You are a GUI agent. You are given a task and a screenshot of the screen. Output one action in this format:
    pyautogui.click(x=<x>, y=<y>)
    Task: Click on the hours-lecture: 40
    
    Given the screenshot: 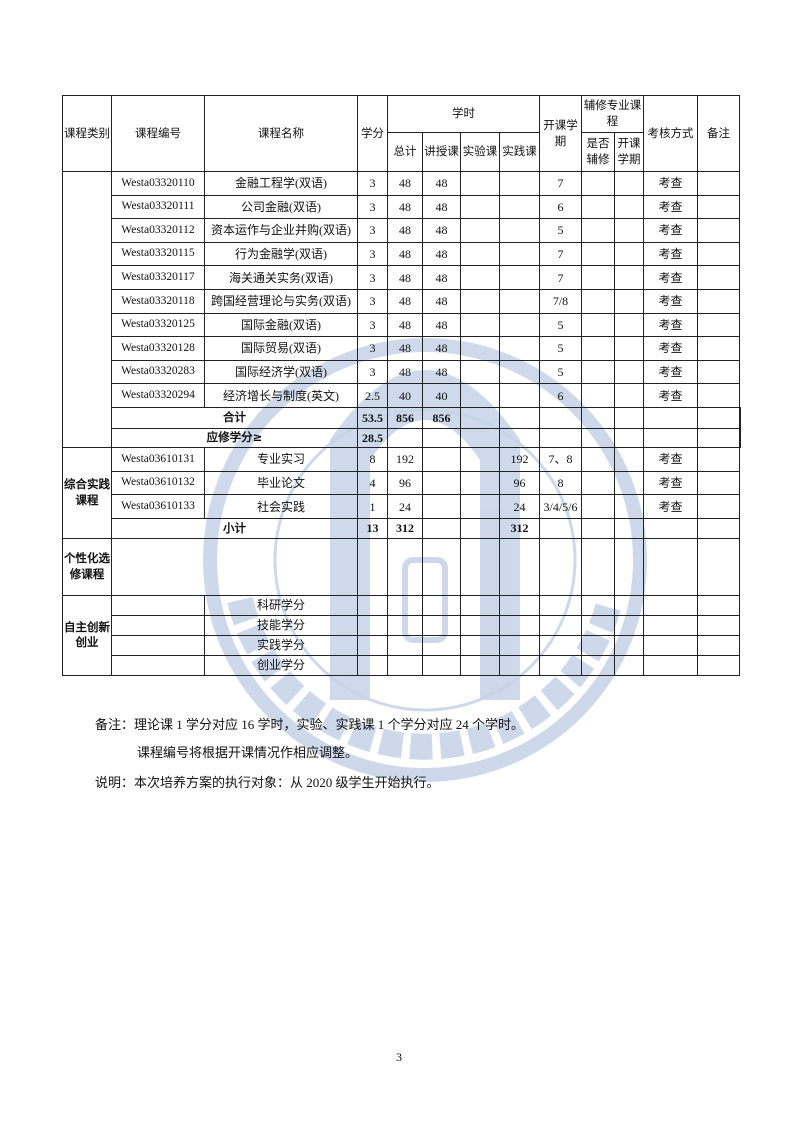 What is the action you would take?
    pyautogui.click(x=441, y=395)
    